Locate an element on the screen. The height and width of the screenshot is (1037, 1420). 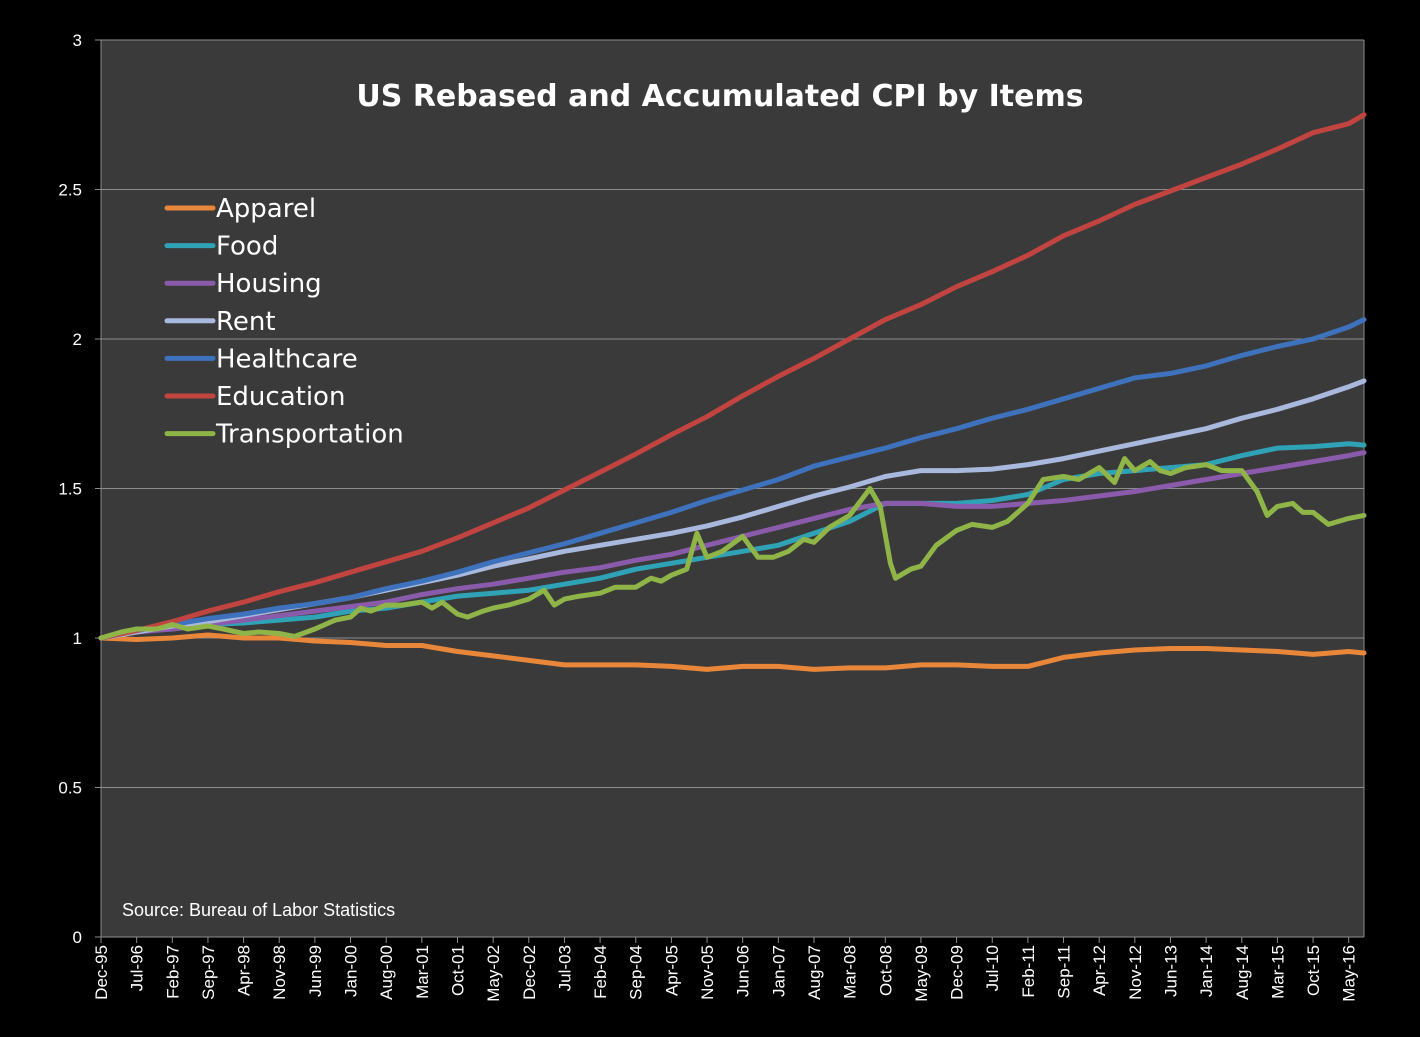
y-tick-label: 0.5 is located at coordinates (70, 788).